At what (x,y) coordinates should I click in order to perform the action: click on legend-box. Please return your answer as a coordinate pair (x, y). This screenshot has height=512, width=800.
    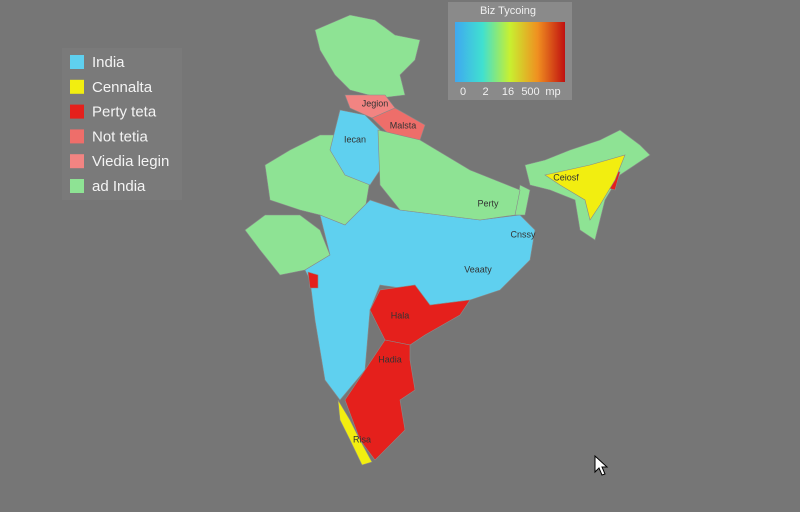
    Looking at the image, I should click on (122, 124).